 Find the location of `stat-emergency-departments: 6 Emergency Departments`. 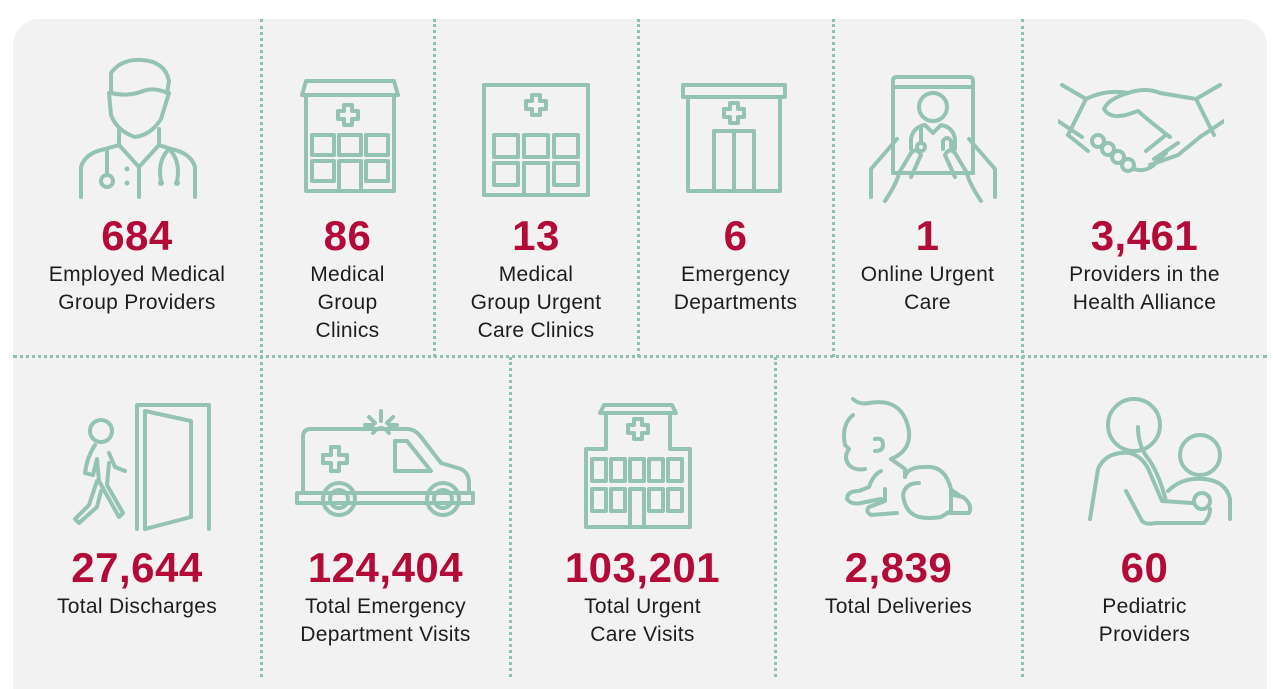

stat-emergency-departments: 6 Emergency Departments is located at coordinates (735, 188).